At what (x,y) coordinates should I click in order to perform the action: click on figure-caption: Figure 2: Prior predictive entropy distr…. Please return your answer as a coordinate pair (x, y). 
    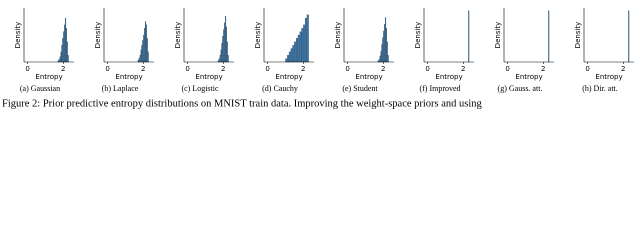
    Looking at the image, I should click on (242, 103).